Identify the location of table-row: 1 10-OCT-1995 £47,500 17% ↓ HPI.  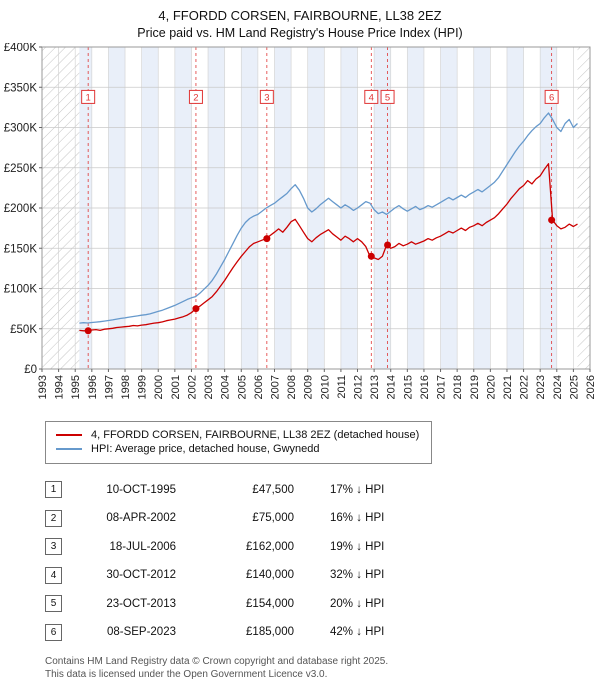
(322, 490).